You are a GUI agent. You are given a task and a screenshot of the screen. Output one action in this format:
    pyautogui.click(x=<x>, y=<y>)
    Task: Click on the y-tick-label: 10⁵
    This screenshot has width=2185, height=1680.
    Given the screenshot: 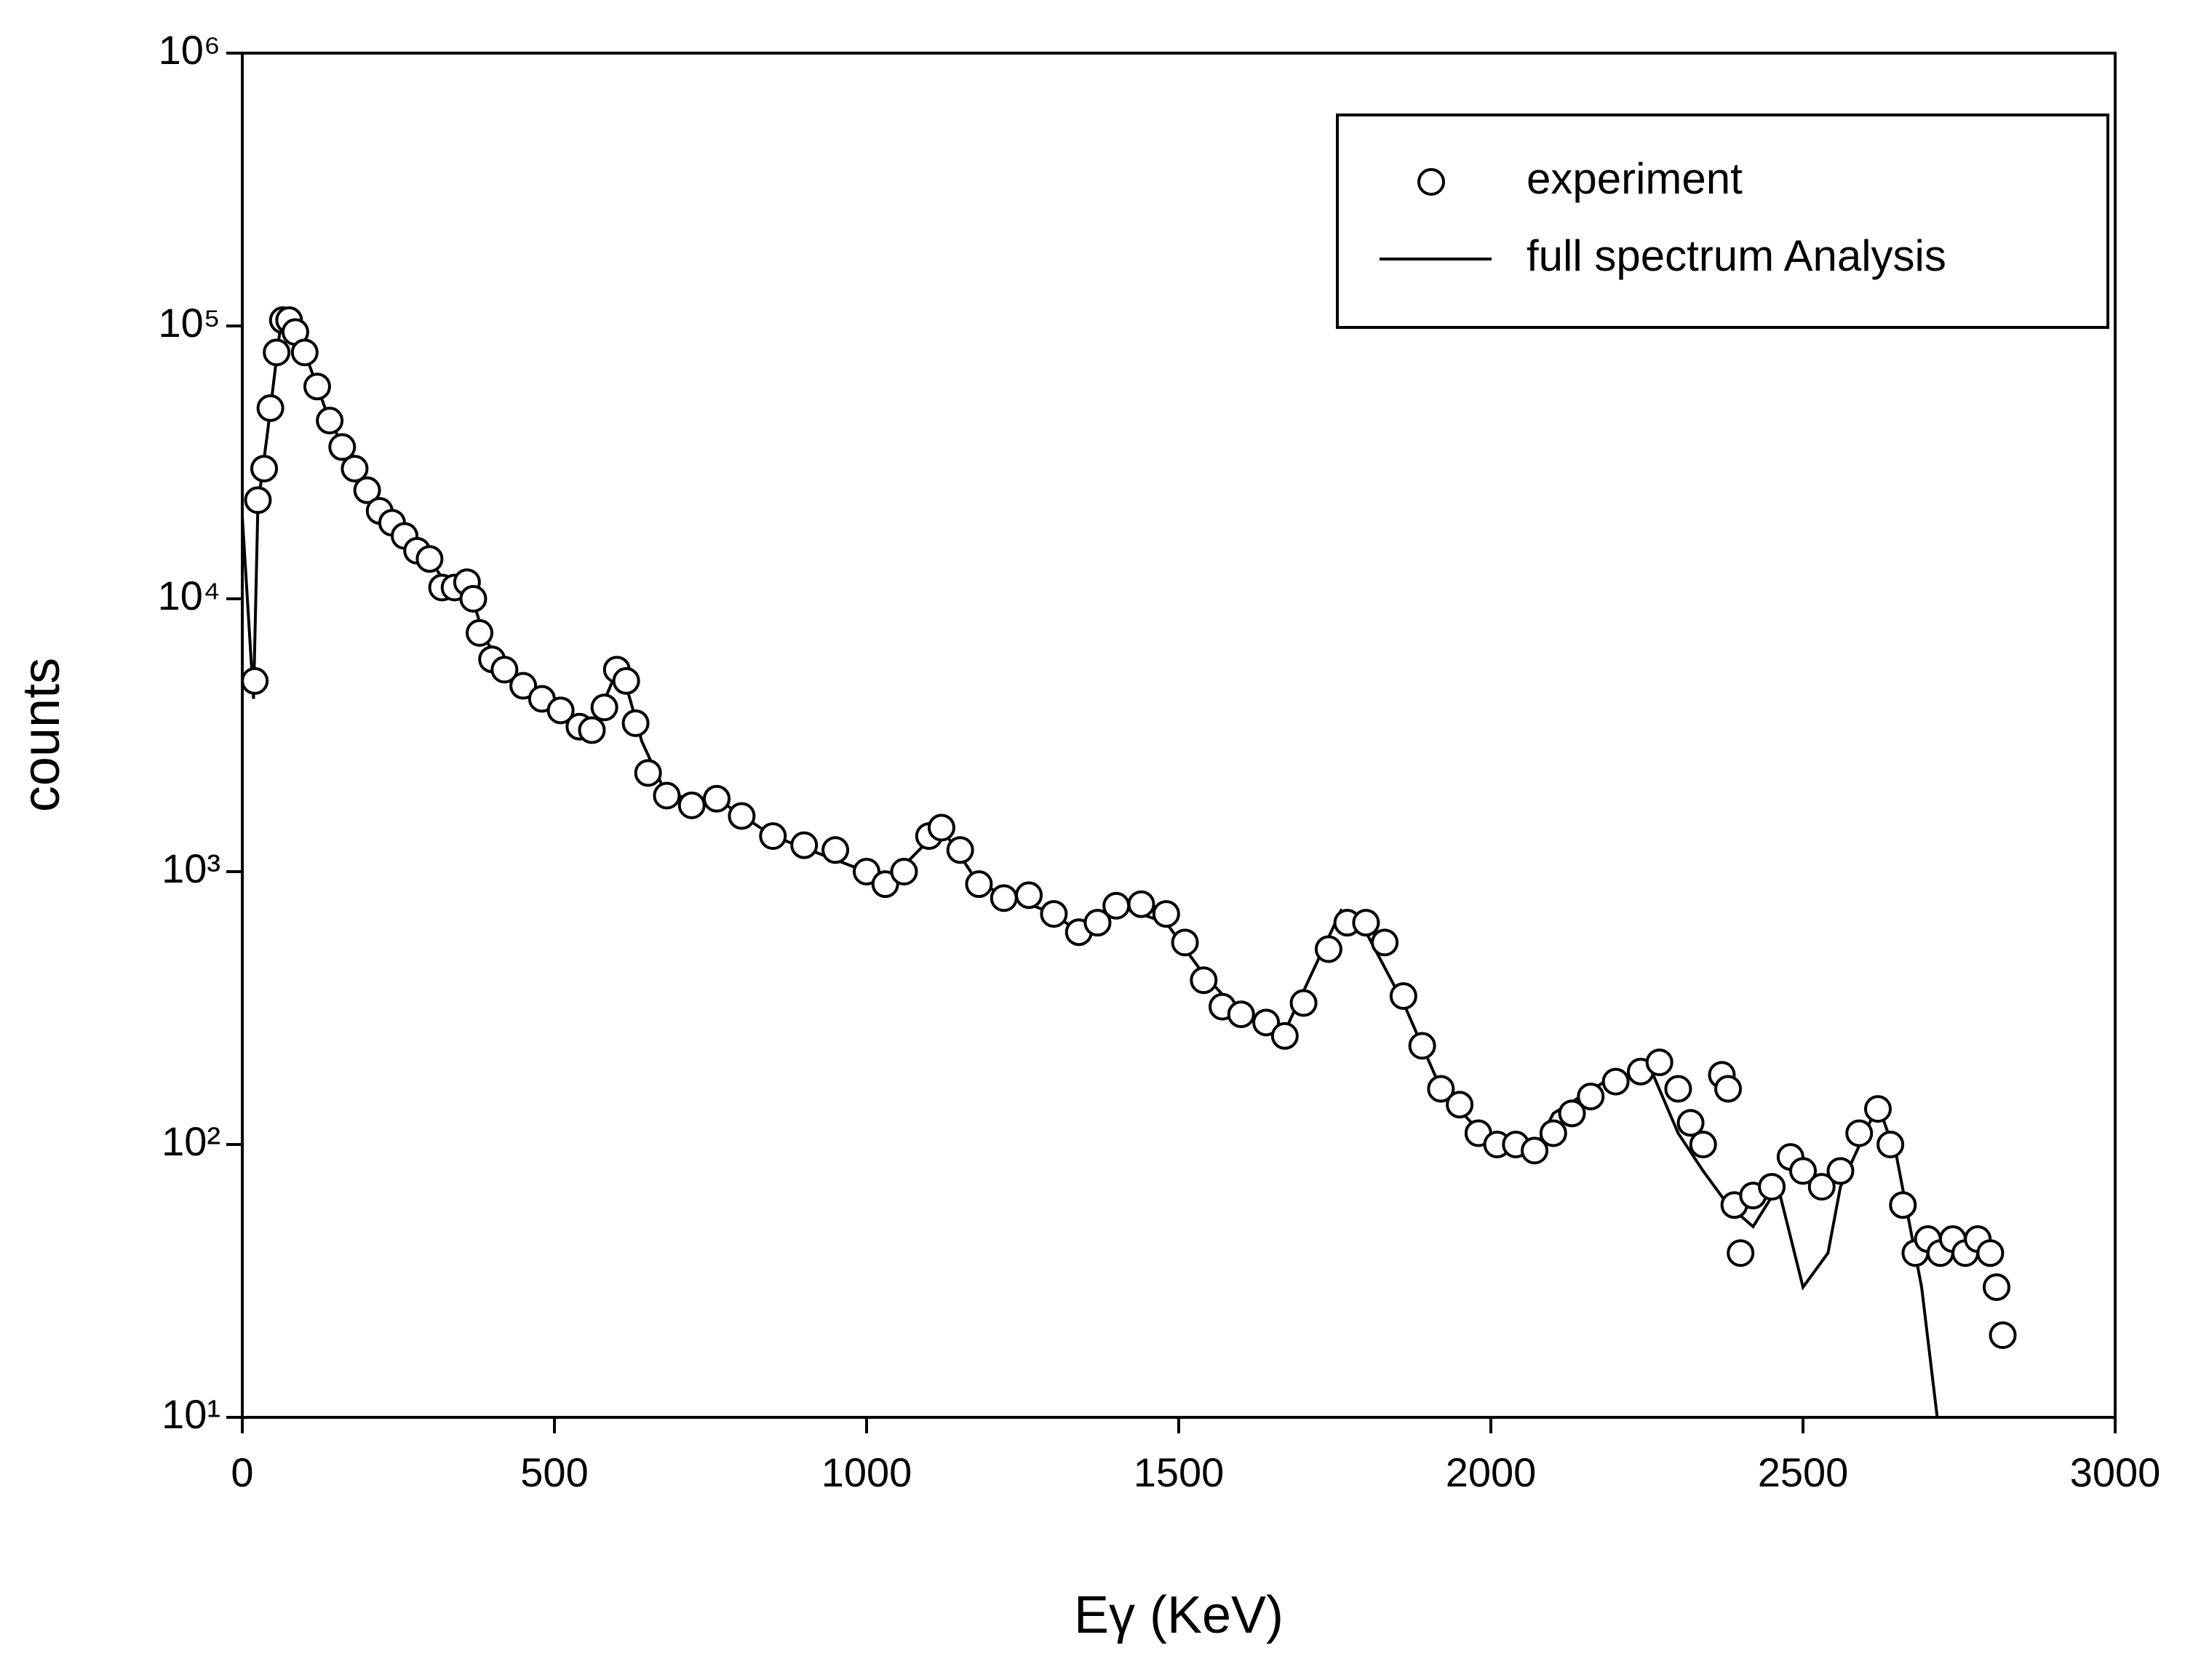 What is the action you would take?
    pyautogui.click(x=189, y=323)
    